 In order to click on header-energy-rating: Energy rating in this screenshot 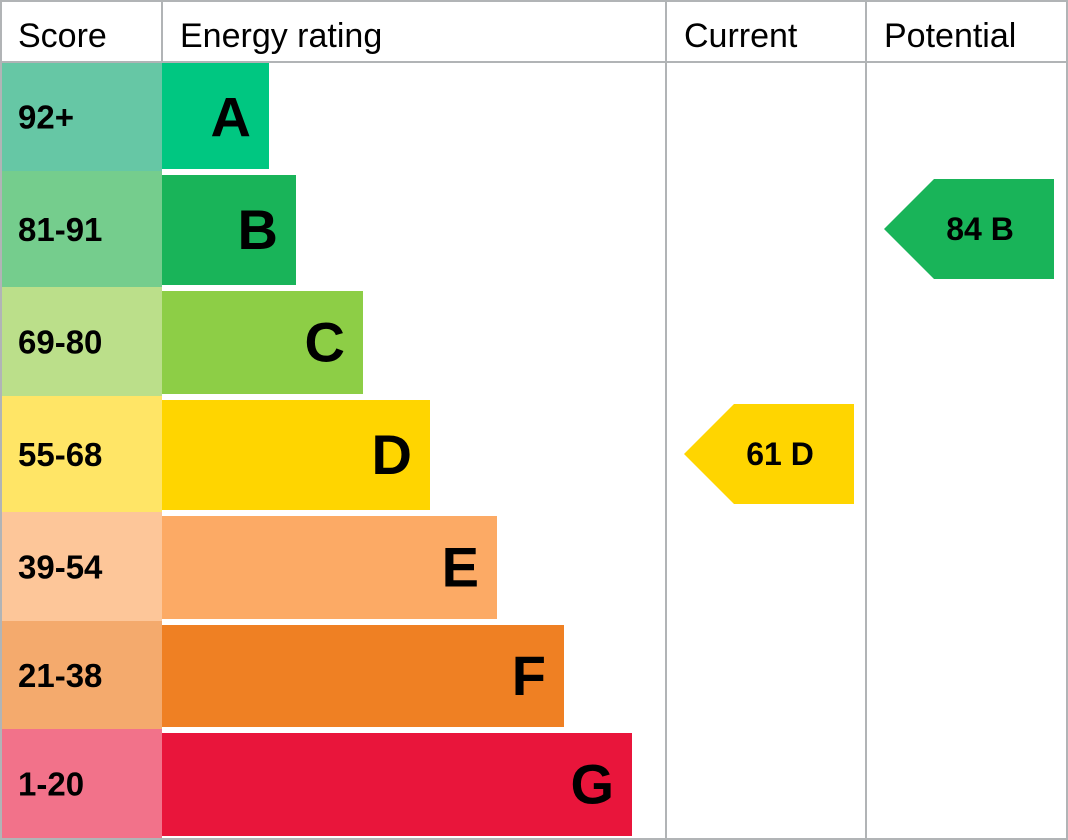, I will do `click(281, 36)`.